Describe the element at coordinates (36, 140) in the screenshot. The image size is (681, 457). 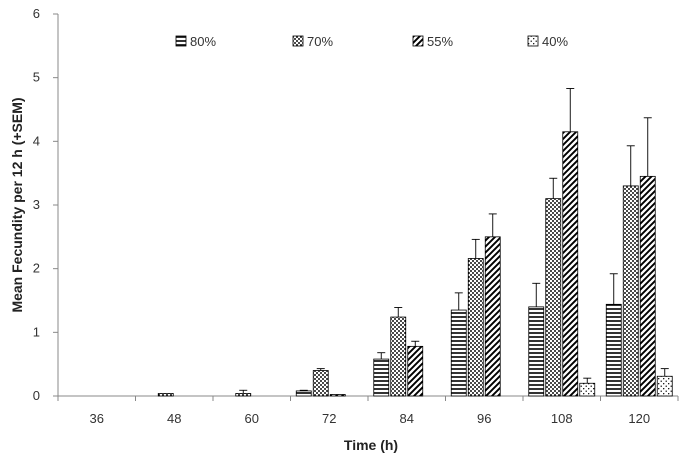
I see `y-tick-label: 4` at that location.